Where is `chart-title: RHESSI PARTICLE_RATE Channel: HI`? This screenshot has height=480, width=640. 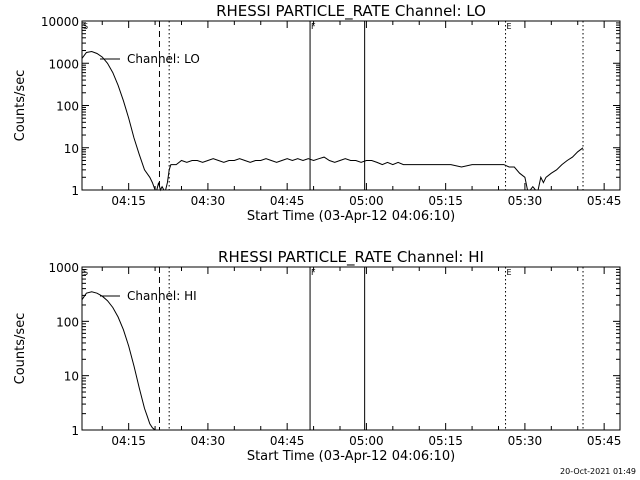
chart-title: RHESSI PARTICLE_RATE Channel: HI is located at coordinates (351, 257).